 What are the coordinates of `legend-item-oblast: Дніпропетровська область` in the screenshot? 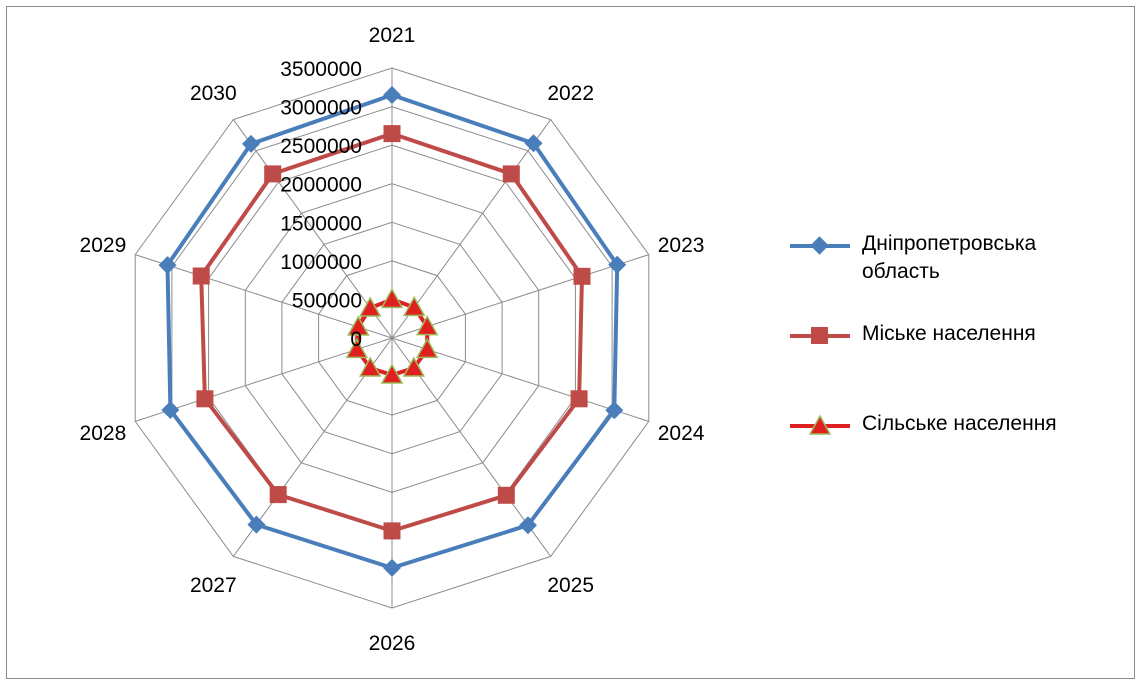 It's located at (955, 260).